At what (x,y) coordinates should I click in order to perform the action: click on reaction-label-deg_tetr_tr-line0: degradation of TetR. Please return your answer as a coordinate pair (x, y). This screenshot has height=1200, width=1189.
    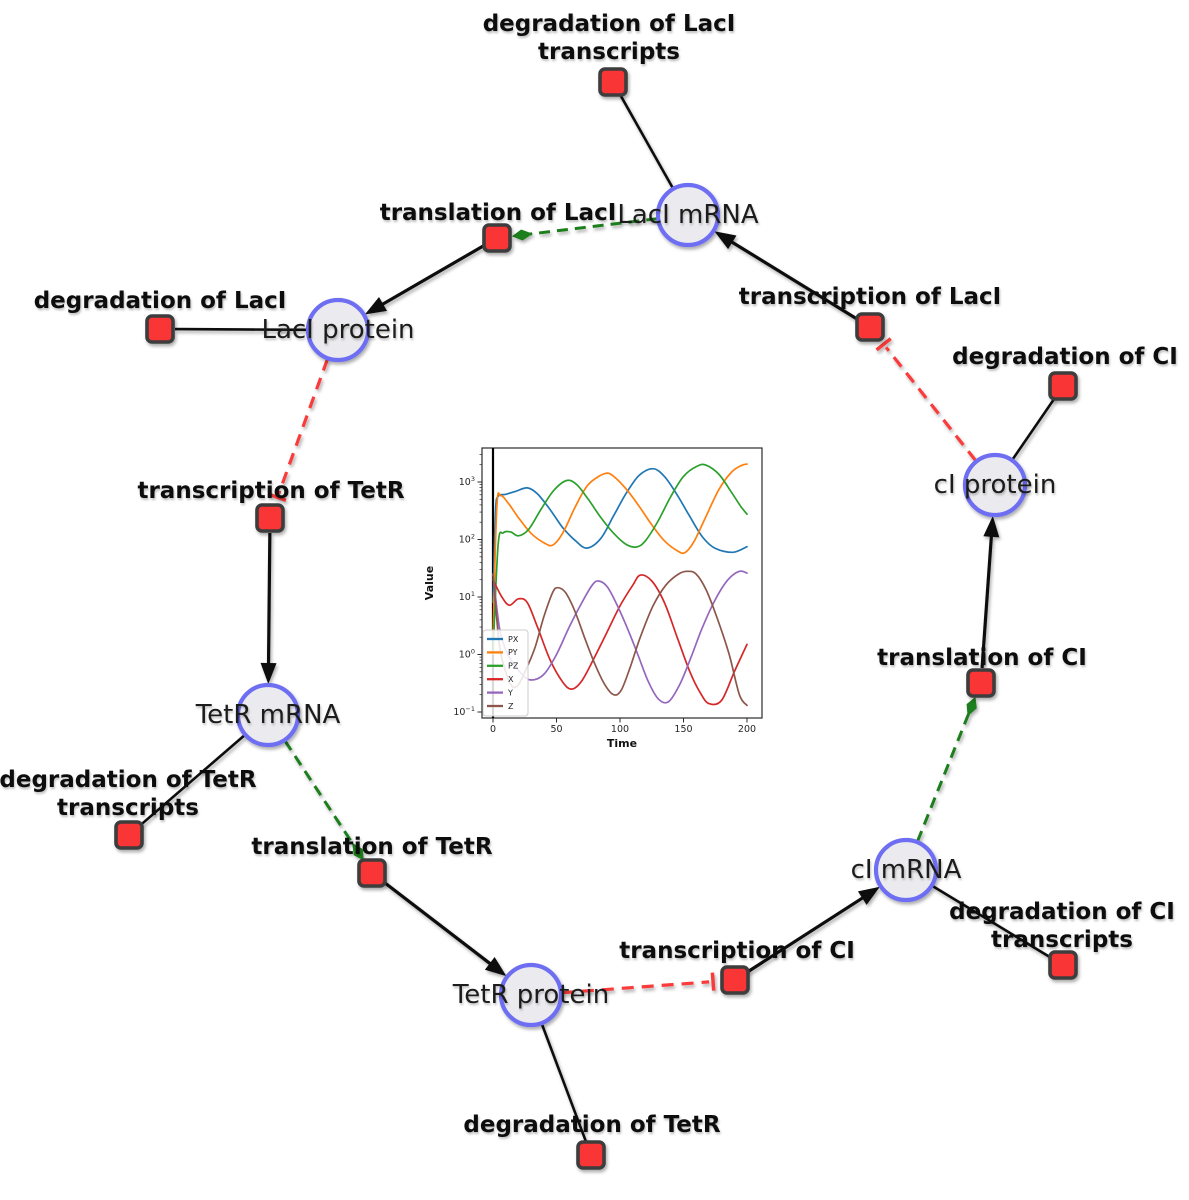
    Looking at the image, I should click on (128, 780).